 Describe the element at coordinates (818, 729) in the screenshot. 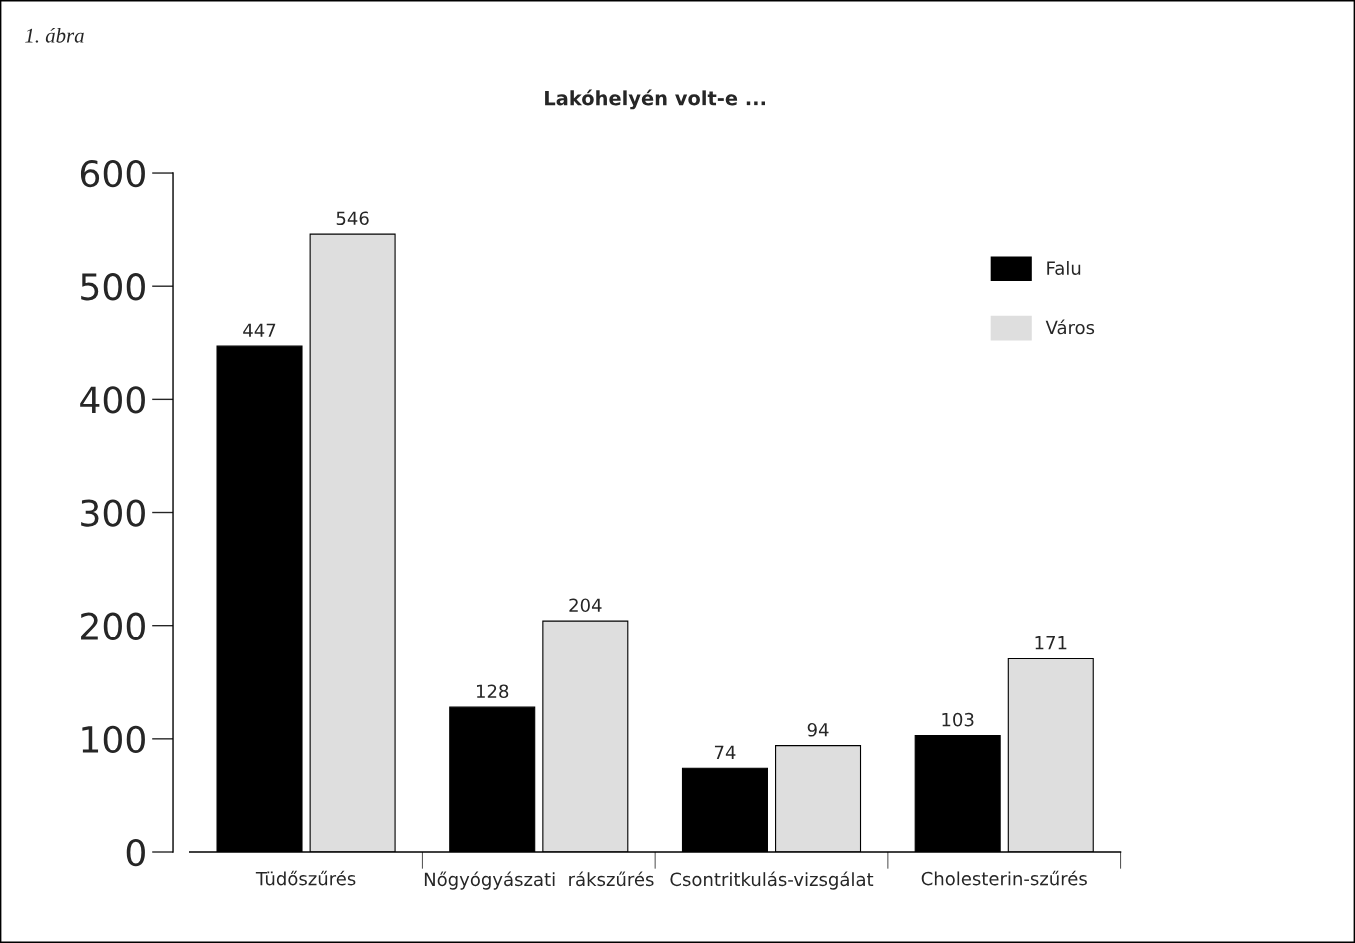

I see `data-label: 94` at that location.